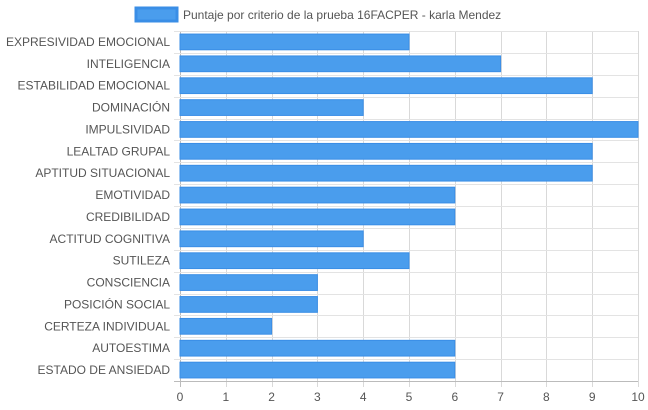 The width and height of the screenshot is (648, 410). I want to click on x-tick-label: 2, so click(271, 397).